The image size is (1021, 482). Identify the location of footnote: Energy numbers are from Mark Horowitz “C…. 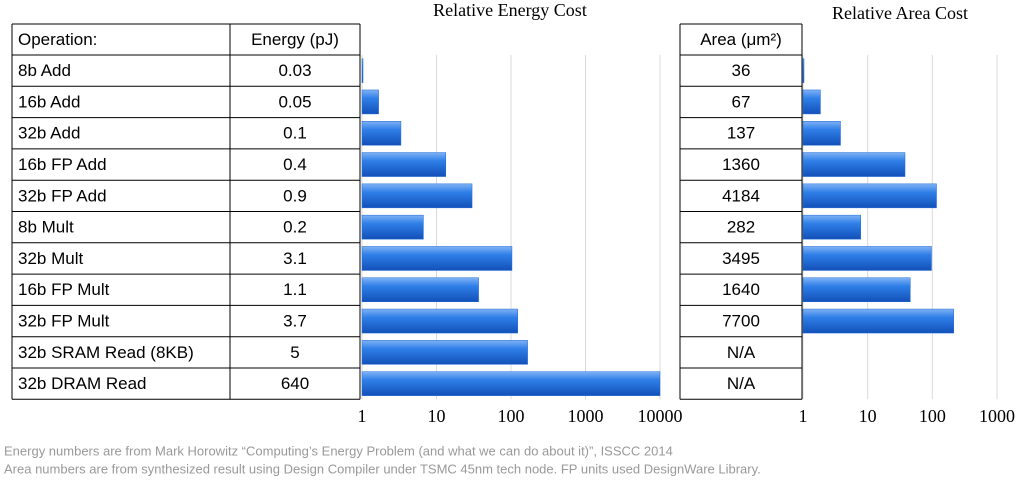
(338, 450).